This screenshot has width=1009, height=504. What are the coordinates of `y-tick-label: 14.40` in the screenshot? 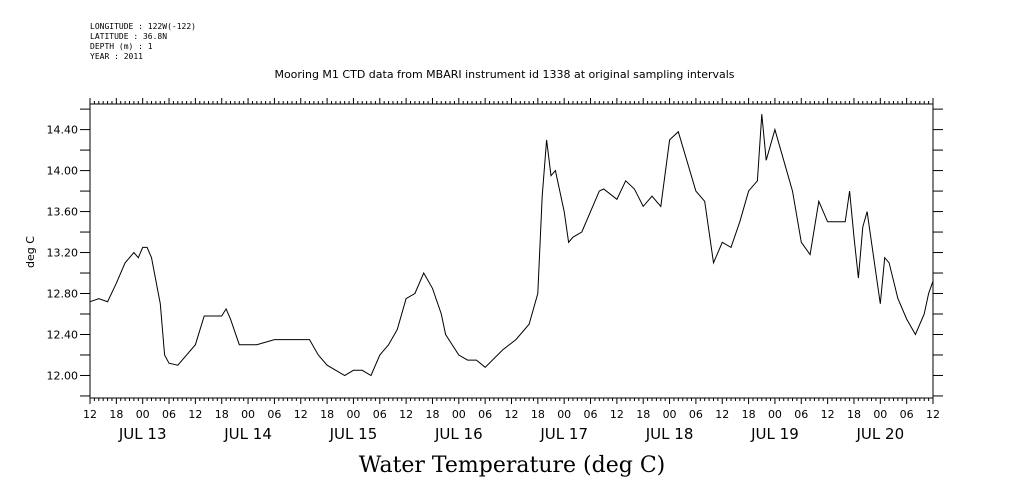 It's located at (63, 130).